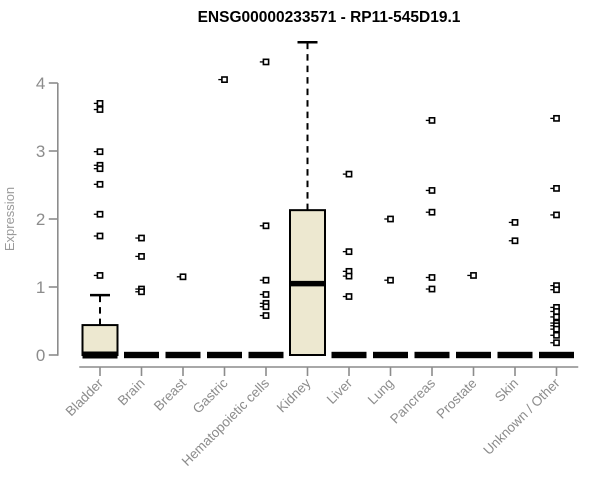  Describe the element at coordinates (390, 355) in the screenshot. I see `flat-box-lung` at that location.